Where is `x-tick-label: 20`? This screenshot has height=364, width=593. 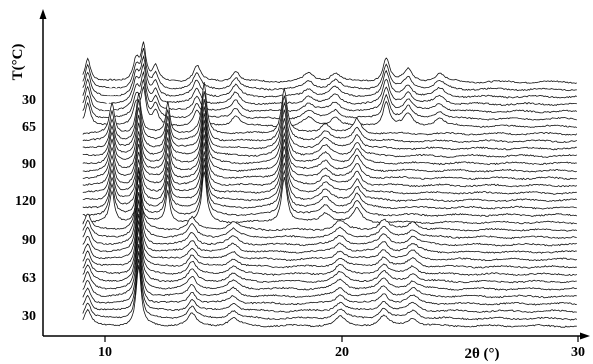 x-tick-label: 20 is located at coordinates (342, 352).